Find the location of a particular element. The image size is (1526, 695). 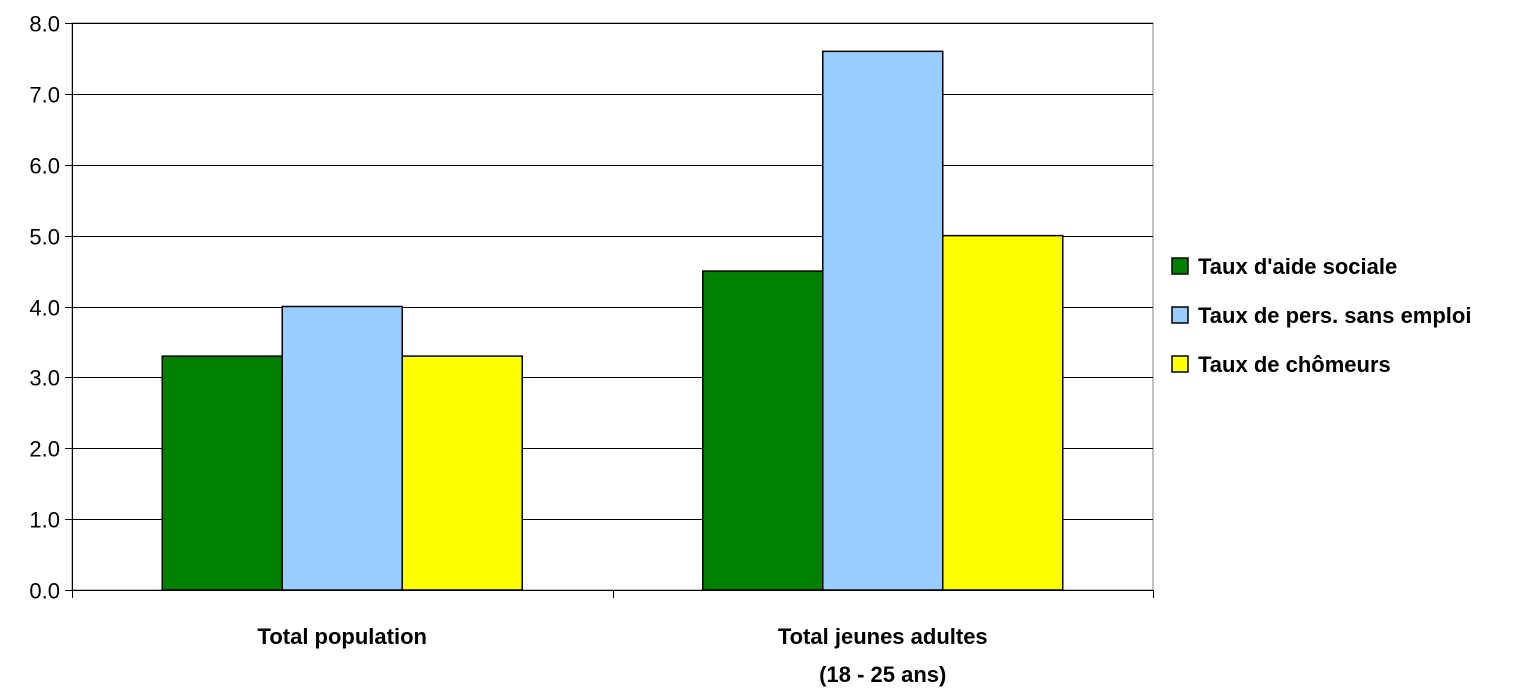

y-tick-label: 8.0 is located at coordinates (44, 24).